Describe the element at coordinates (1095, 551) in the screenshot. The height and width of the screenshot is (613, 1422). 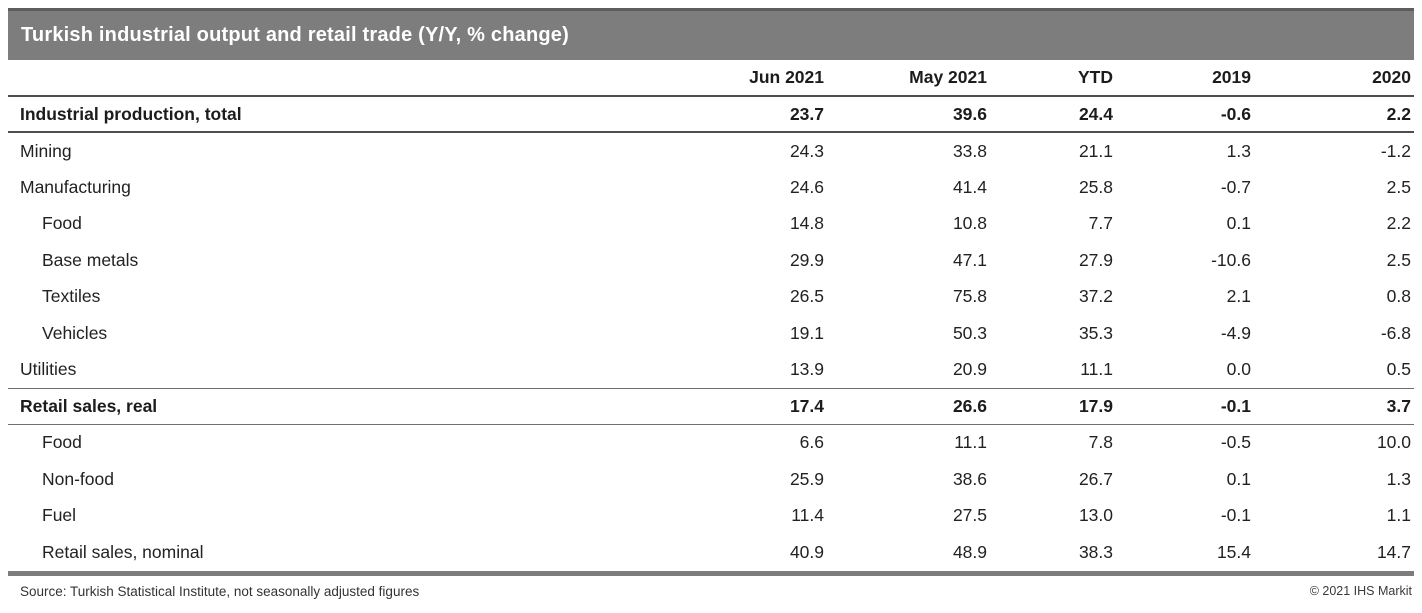
I see `row-value: 38.3` at that location.